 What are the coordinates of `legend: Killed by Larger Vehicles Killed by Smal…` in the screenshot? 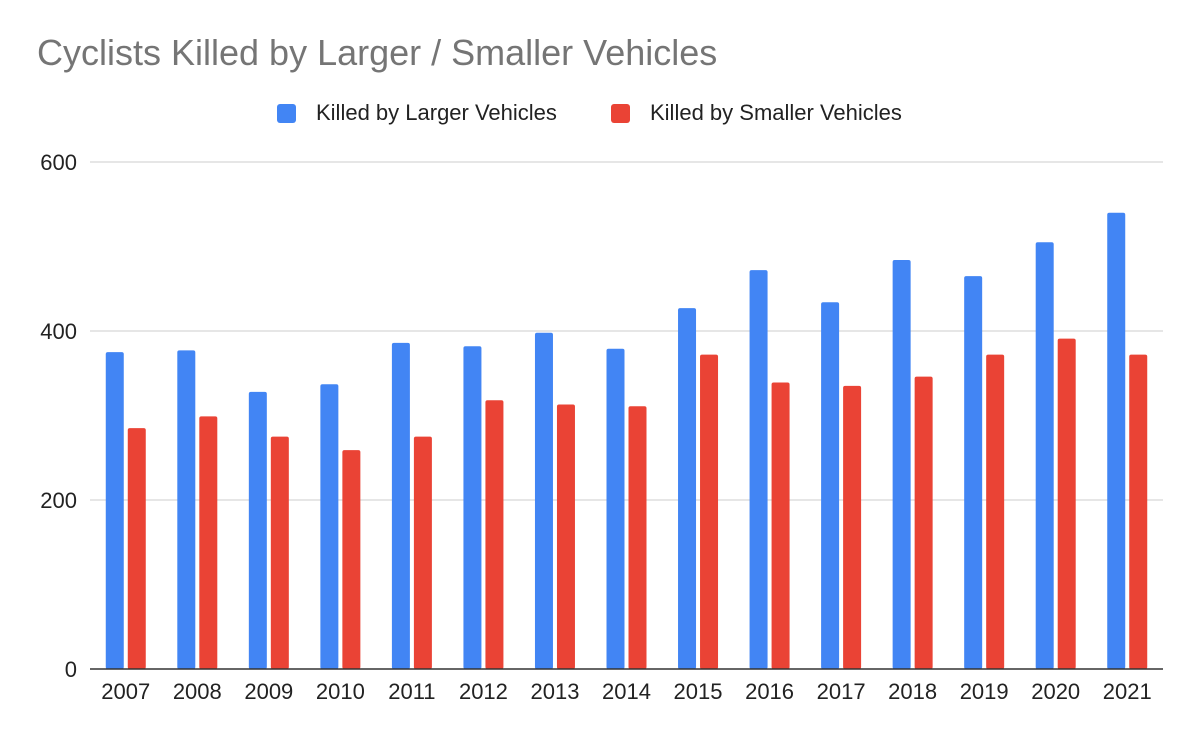 It's located at (600, 113).